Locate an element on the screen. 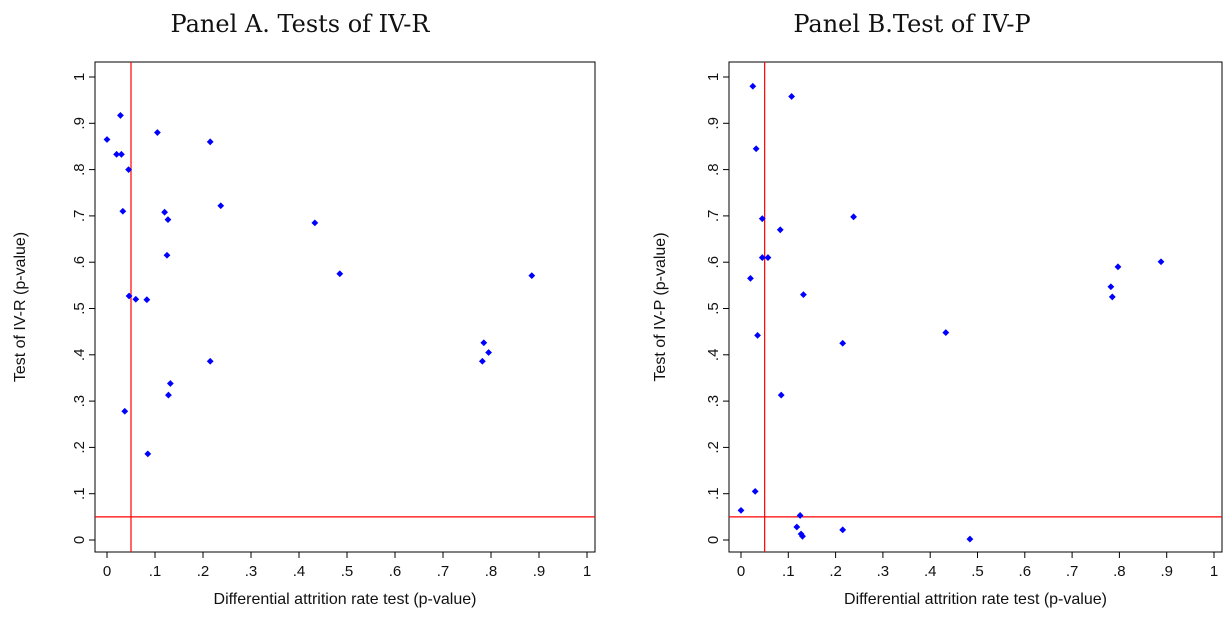 This screenshot has height=621, width=1225. panel-b-x-tick-label: .1 is located at coordinates (788, 571).